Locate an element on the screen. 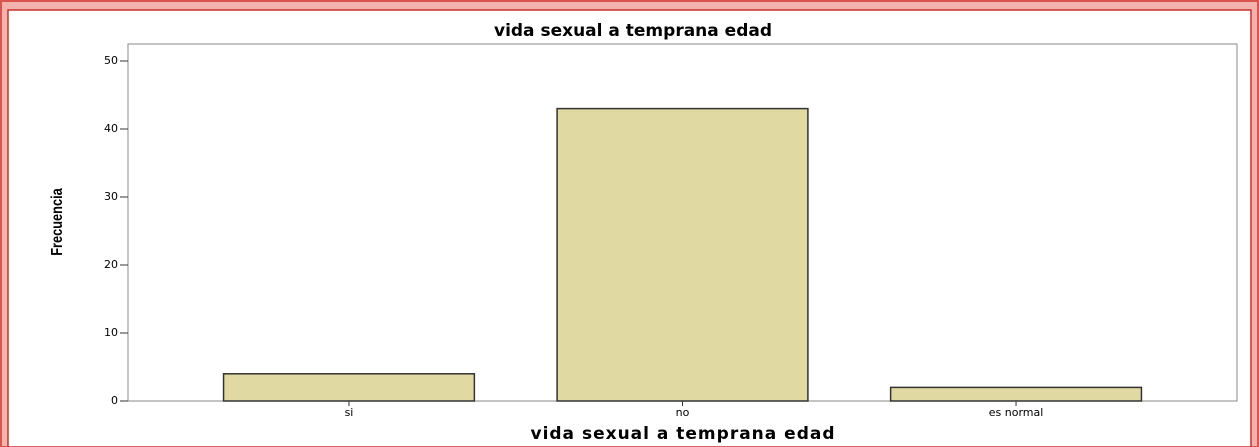 The image size is (1259, 447). x-tick-label: no is located at coordinates (683, 412).